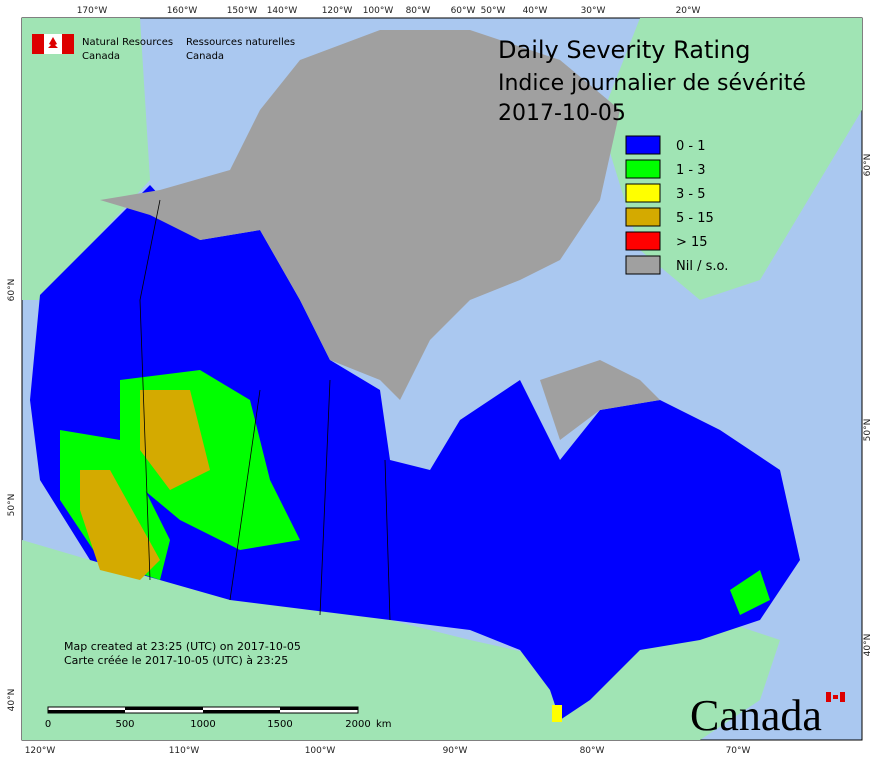 Image resolution: width=880 pixels, height=764 pixels. I want to click on lon-label: 20°W, so click(688, 11).